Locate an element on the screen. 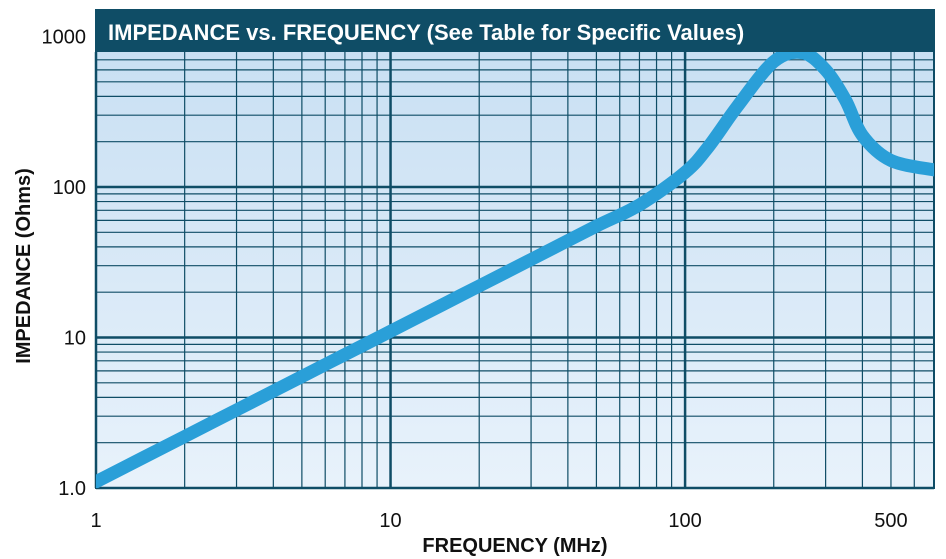  y-tick-label: 1000 is located at coordinates (64, 38).